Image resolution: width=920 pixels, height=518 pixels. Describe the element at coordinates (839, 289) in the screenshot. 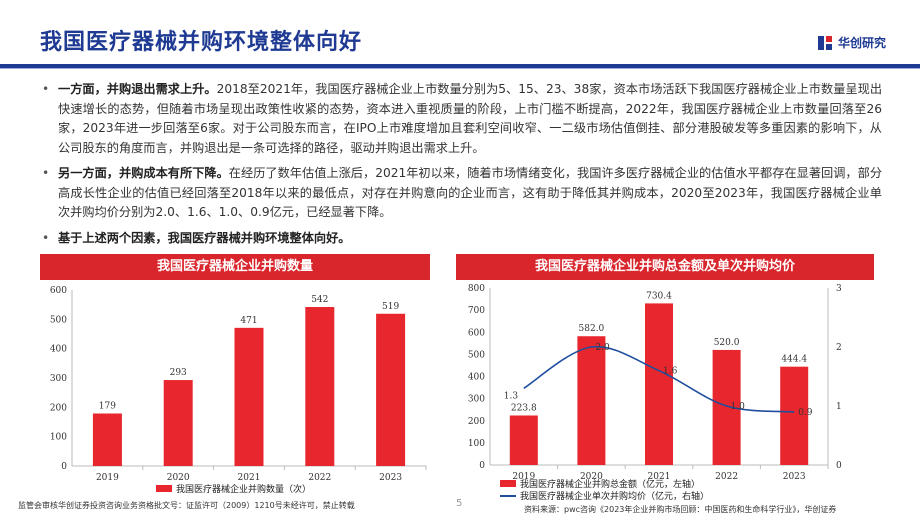

I see `y2-tick-label: 3` at that location.